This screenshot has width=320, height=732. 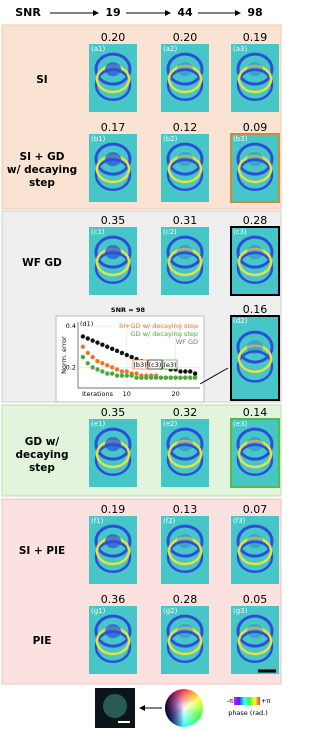 I want to click on panel-label: (f3), so click(x=239, y=521).